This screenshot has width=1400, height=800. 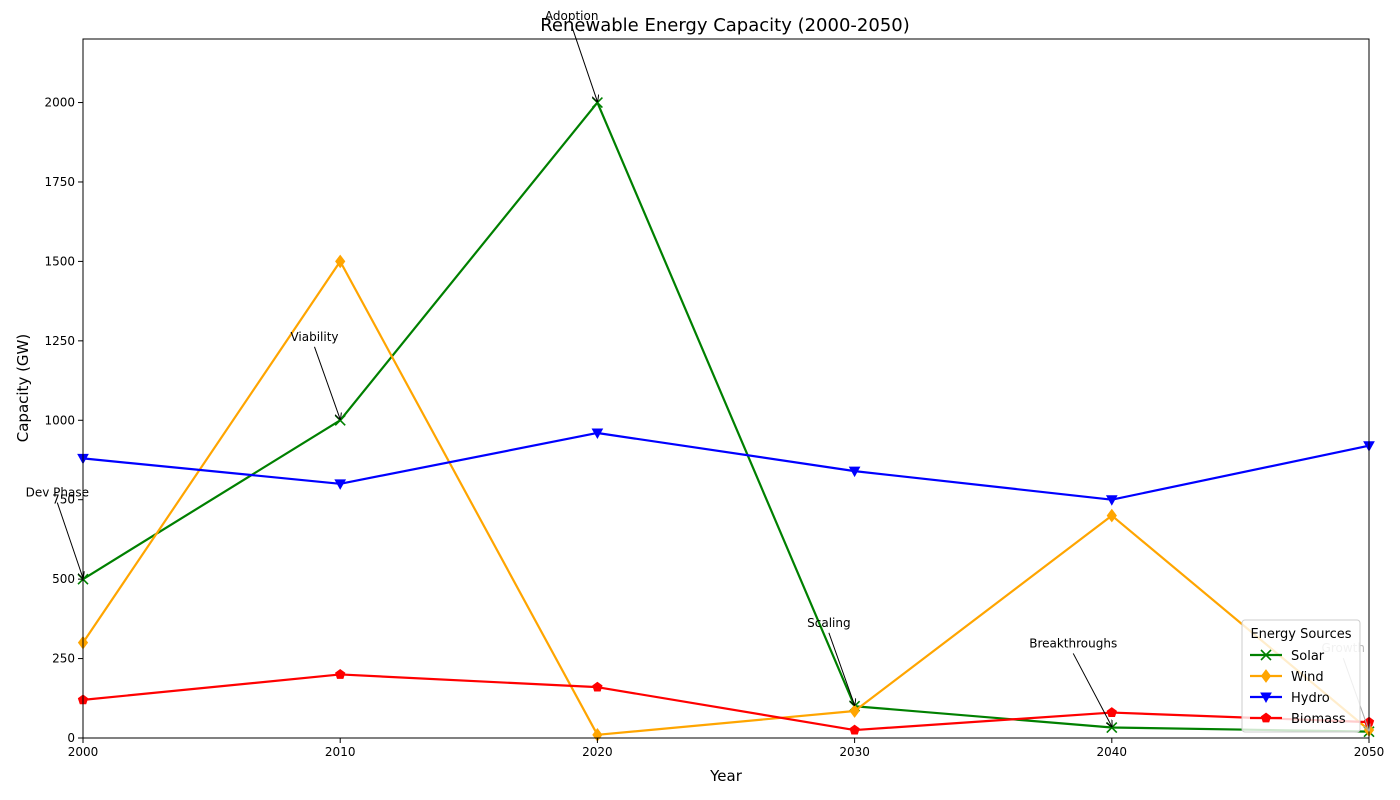 I want to click on legend-box, so click(x=1301, y=676).